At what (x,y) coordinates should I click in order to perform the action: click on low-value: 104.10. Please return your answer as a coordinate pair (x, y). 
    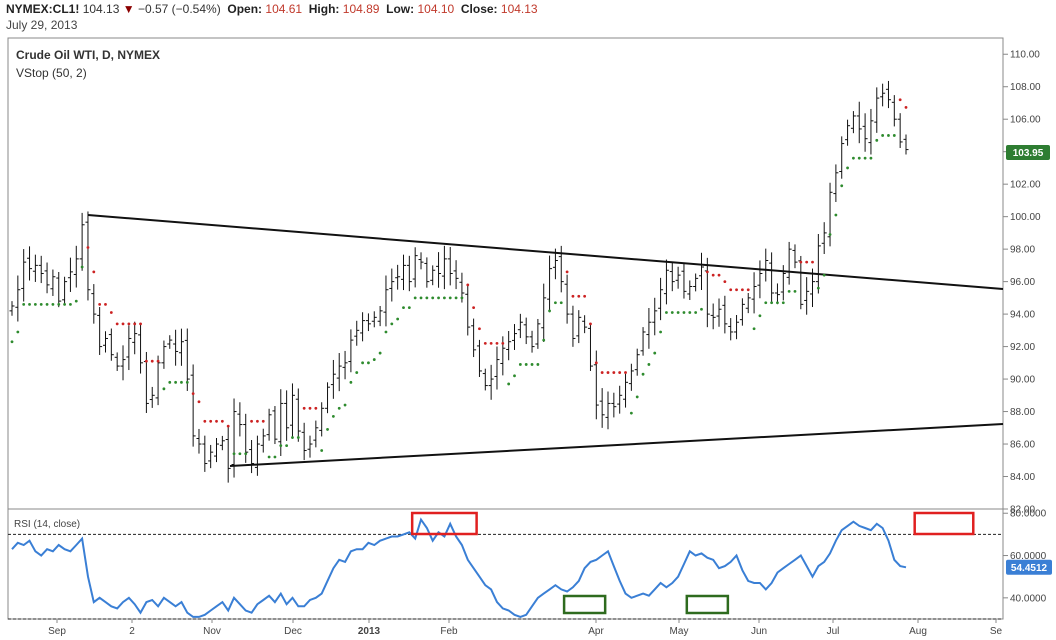
    Looking at the image, I should click on (436, 9).